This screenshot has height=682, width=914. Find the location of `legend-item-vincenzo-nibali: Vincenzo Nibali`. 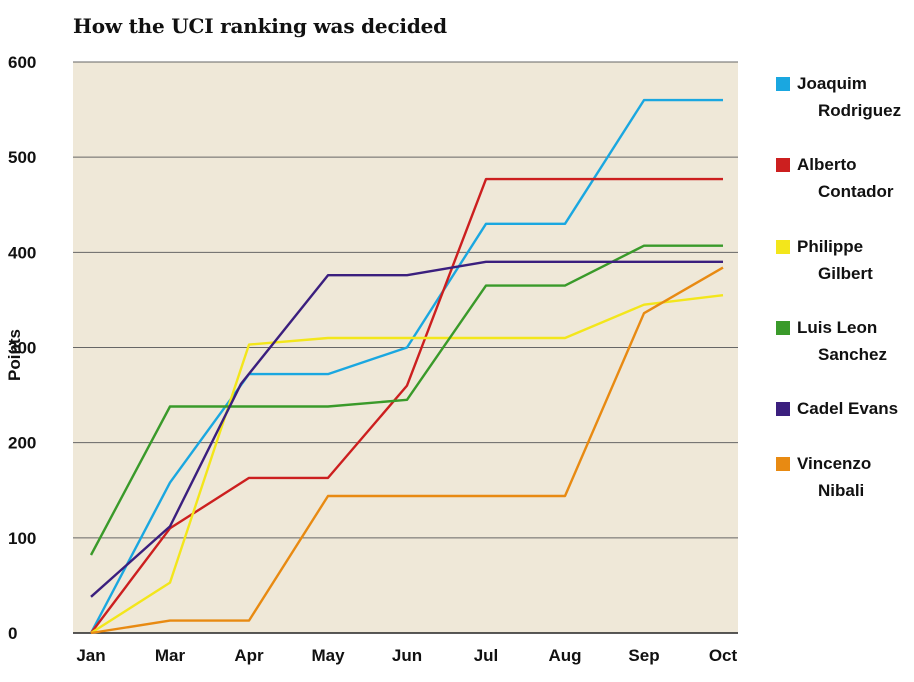

legend-item-vincenzo-nibali: Vincenzo Nibali is located at coordinates (844, 477).